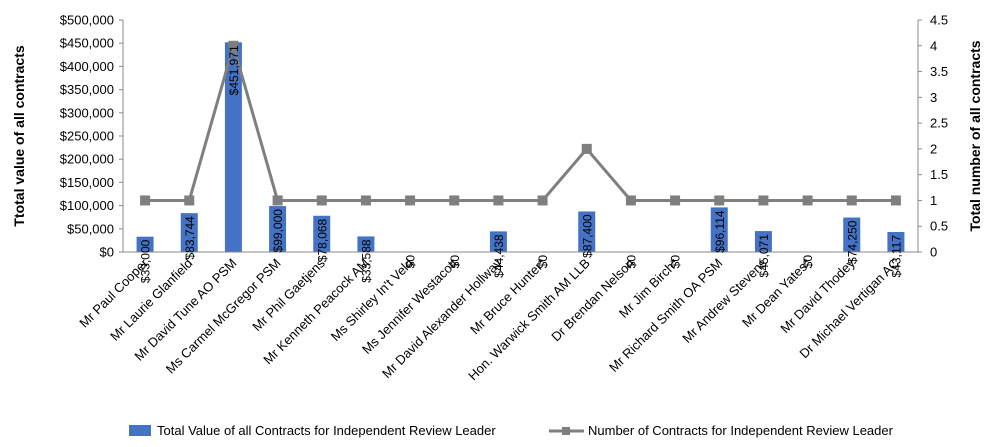  Describe the element at coordinates (19, 135) in the screenshot. I see `left-axis-title: Ttotal value of all contracts` at that location.